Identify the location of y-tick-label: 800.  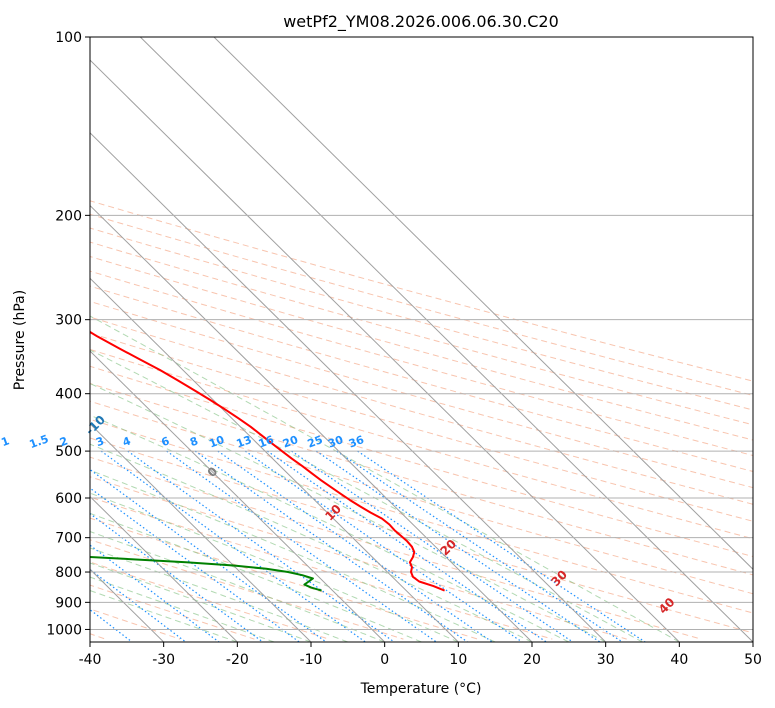
(68, 573).